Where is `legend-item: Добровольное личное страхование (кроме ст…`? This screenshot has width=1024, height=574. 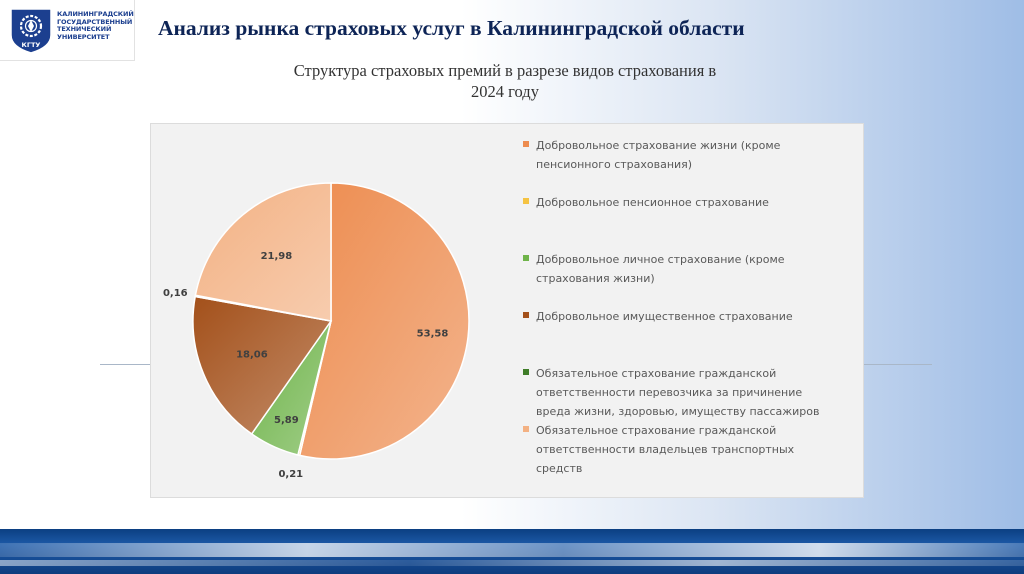 legend-item: Добровольное личное страхование (кроме ст… is located at coordinates (684, 269).